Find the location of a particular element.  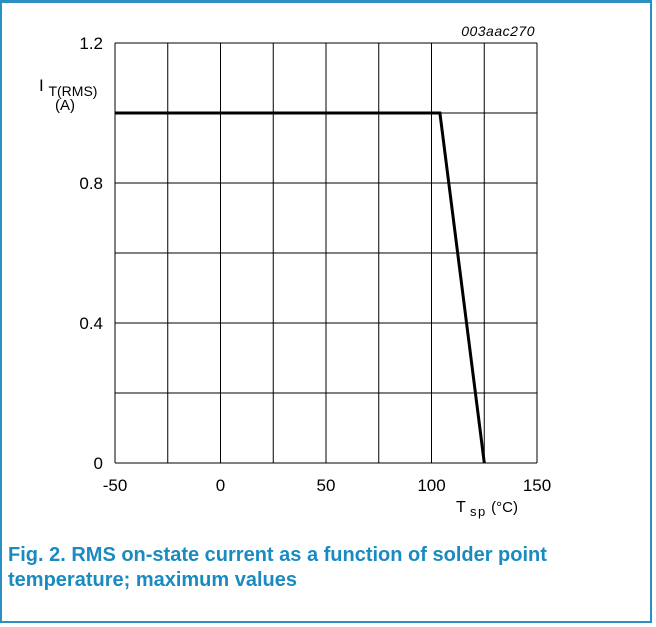

y-axis-label: I T(RMS) is located at coordinates (68, 87).